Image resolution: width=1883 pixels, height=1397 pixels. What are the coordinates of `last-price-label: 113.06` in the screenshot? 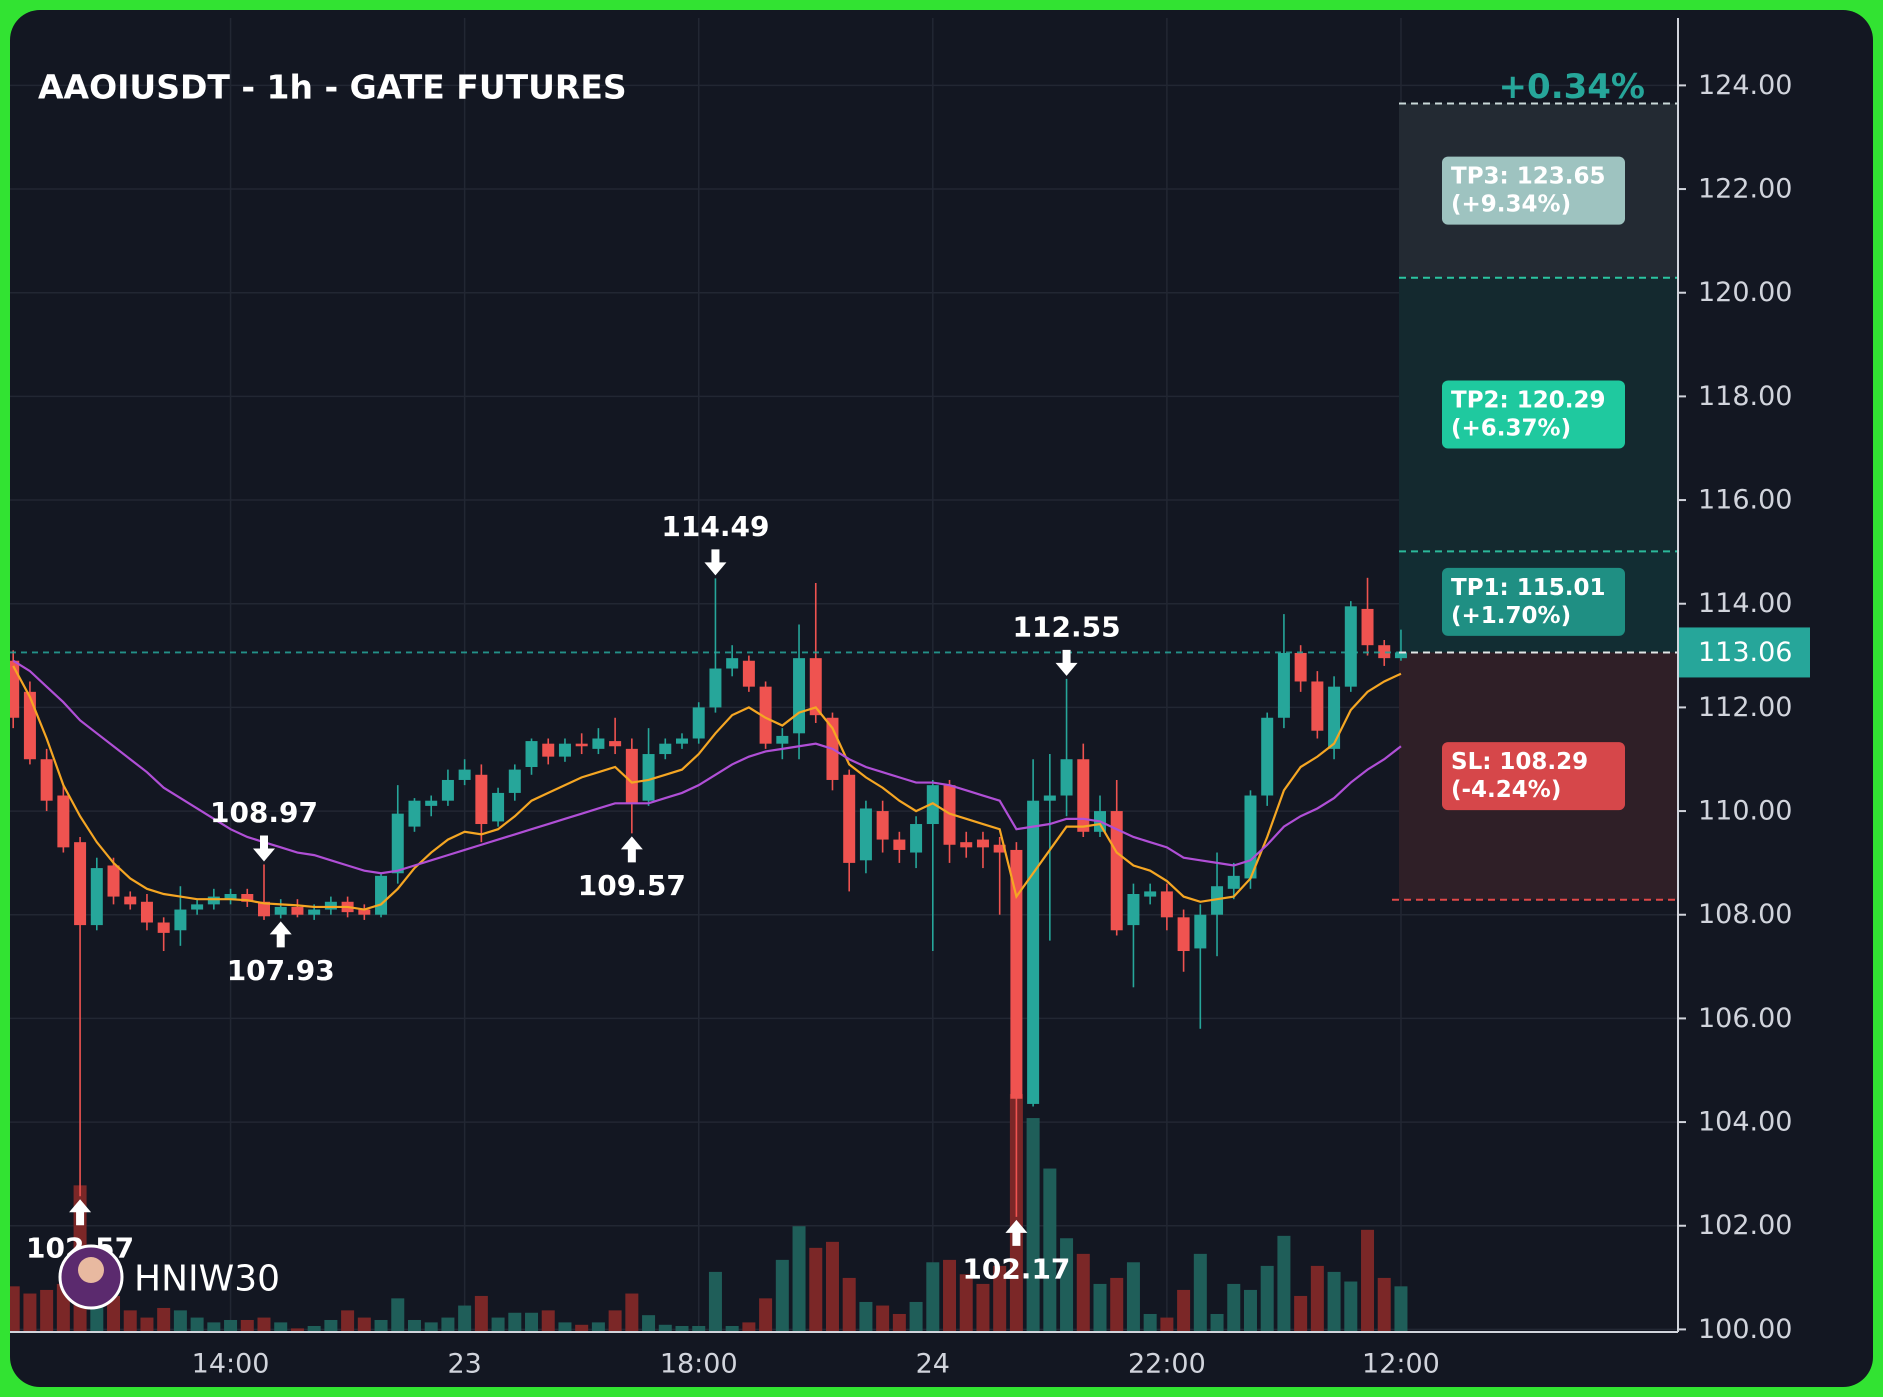 It's located at (1745, 652).